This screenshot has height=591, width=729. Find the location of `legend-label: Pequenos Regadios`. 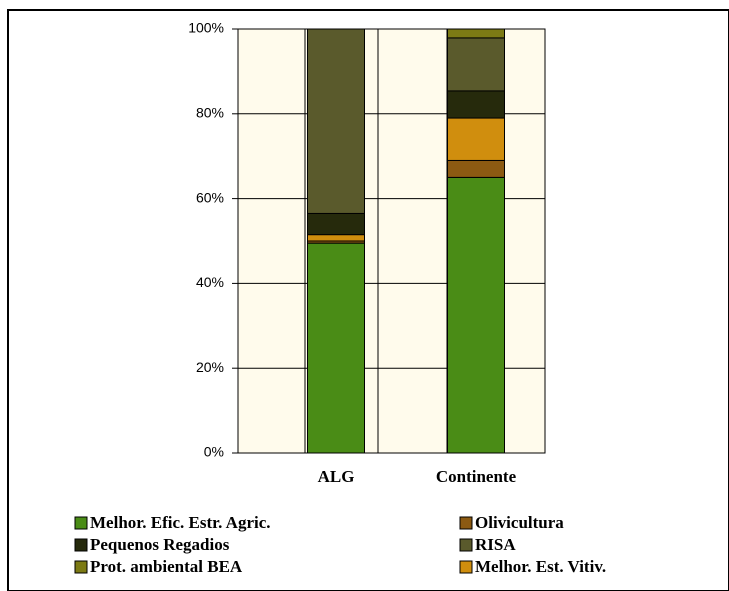

legend-label: Pequenos Regadios is located at coordinates (160, 544).